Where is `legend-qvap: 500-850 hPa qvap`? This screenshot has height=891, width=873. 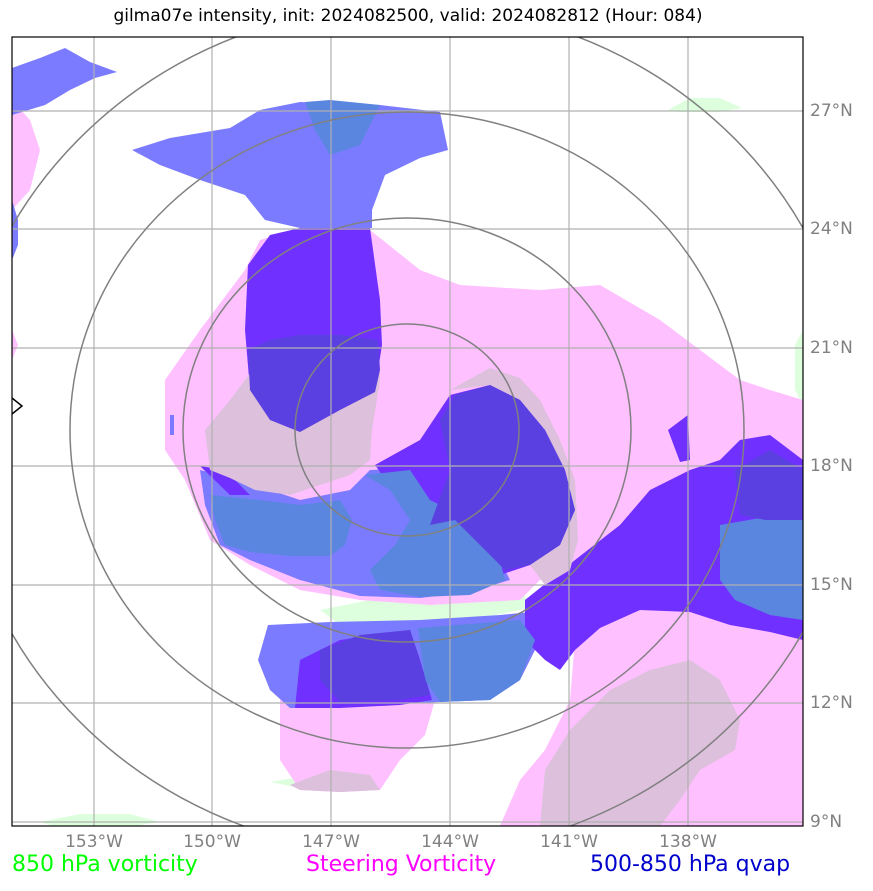
legend-qvap: 500-850 hPa qvap is located at coordinates (690, 864).